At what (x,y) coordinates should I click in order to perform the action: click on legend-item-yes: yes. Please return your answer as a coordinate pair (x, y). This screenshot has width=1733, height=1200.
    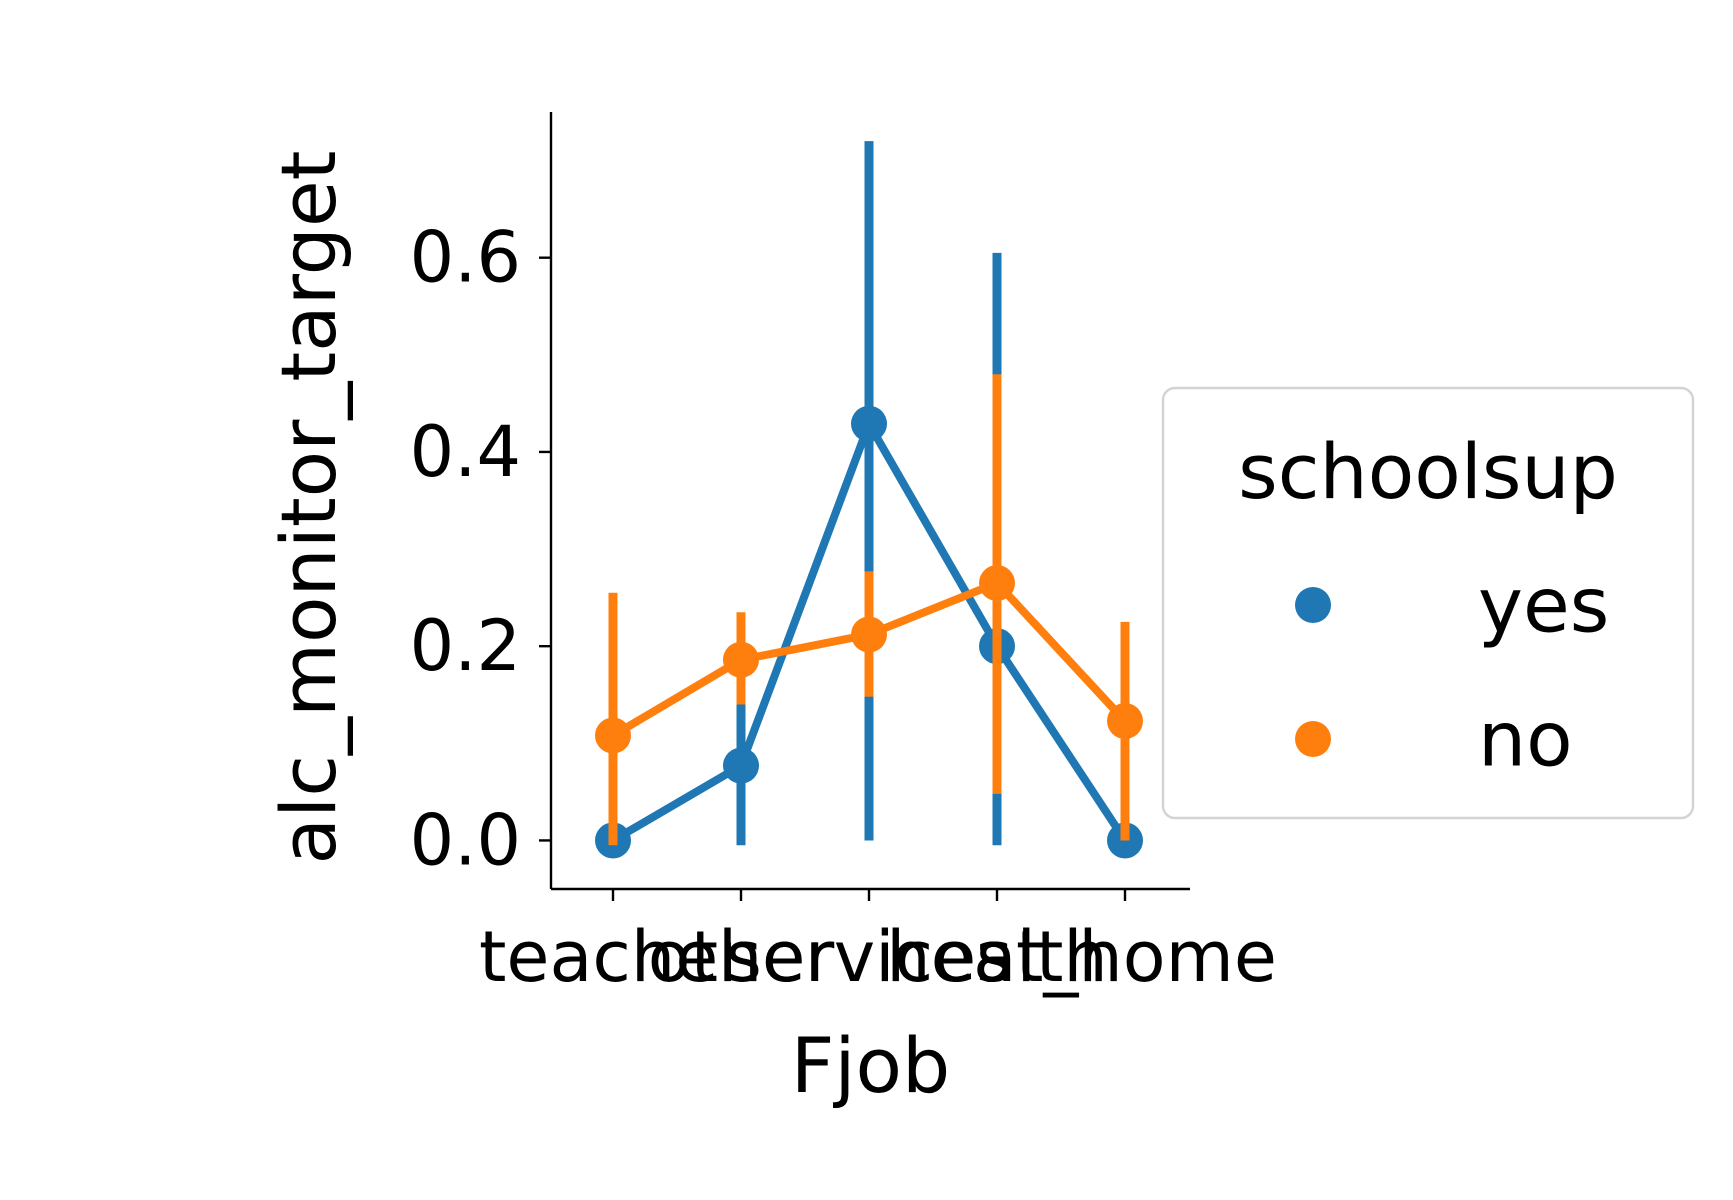
    Looking at the image, I should click on (1452, 605).